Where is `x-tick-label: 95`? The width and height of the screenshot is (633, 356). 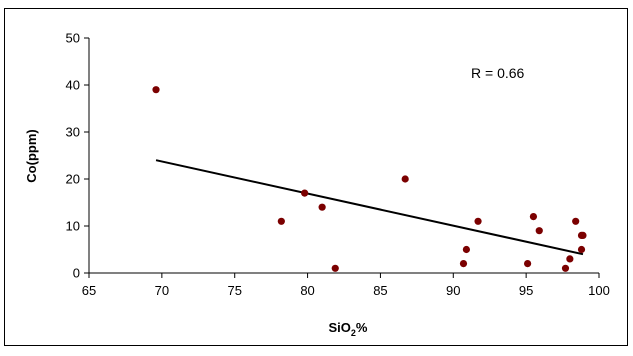 x-tick-label: 95 is located at coordinates (526, 290).